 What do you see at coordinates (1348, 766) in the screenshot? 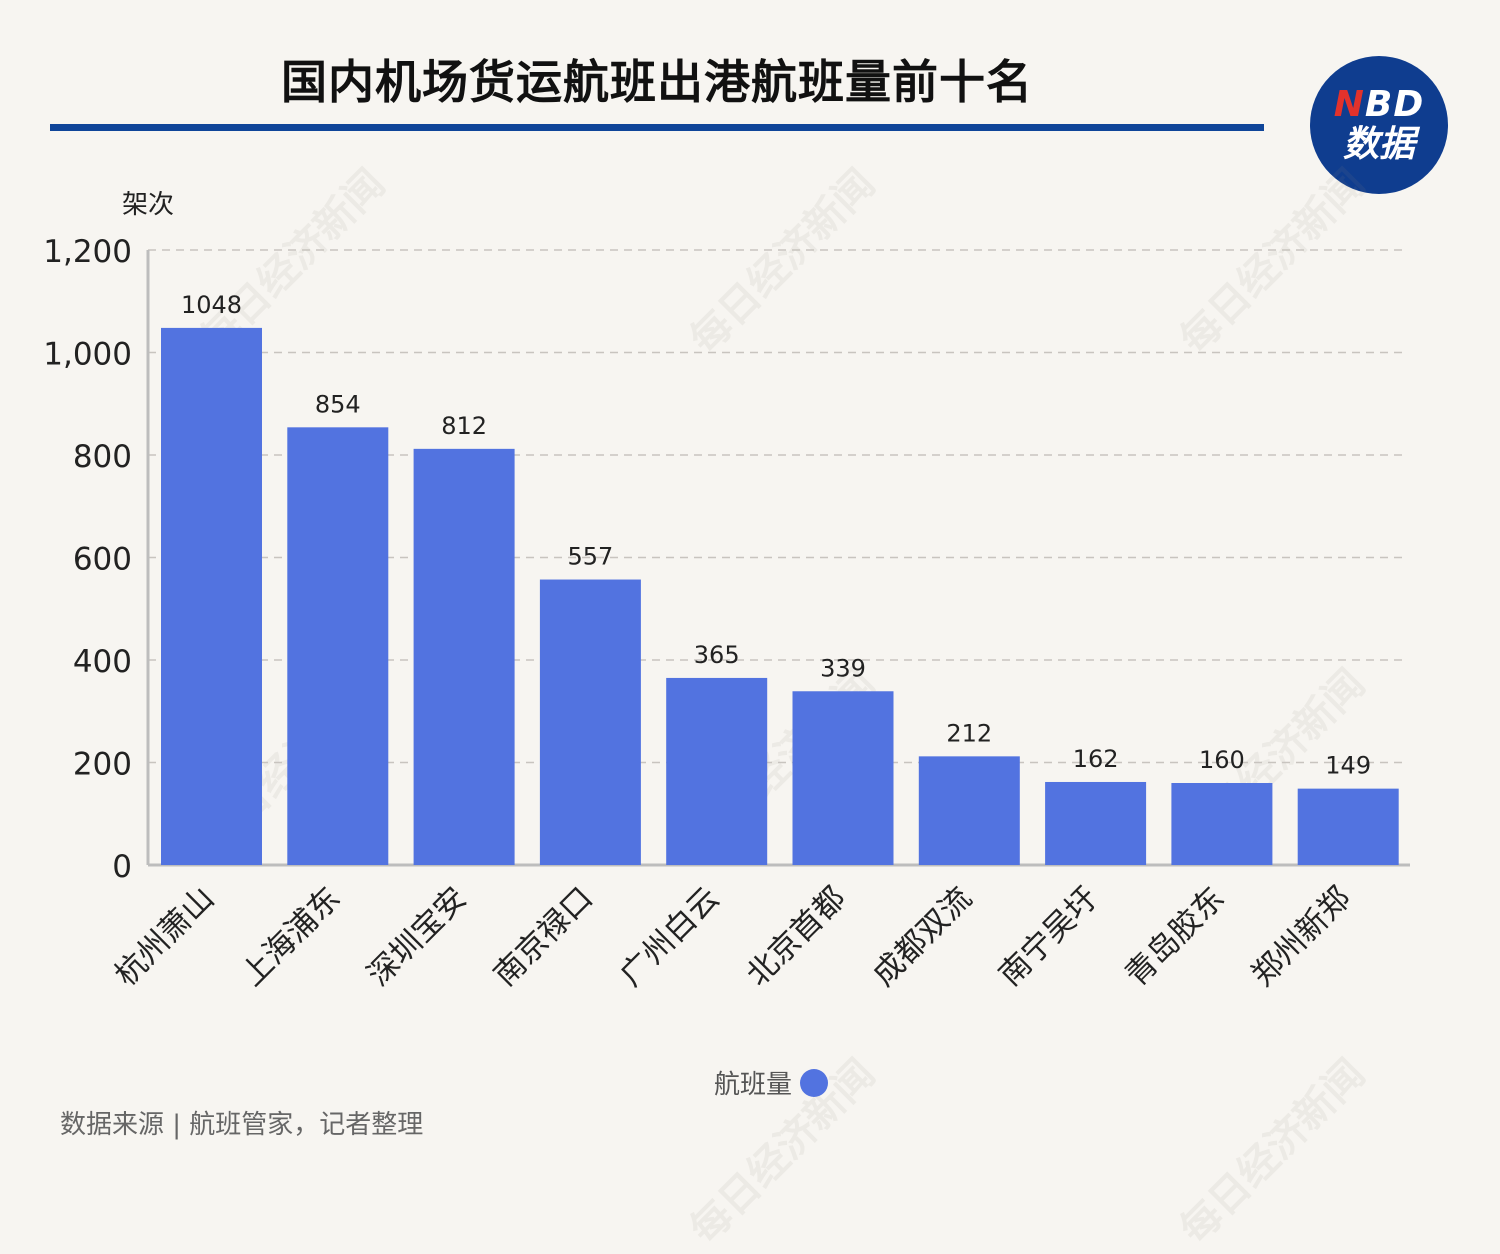
I see `data-label: 149` at bounding box center [1348, 766].